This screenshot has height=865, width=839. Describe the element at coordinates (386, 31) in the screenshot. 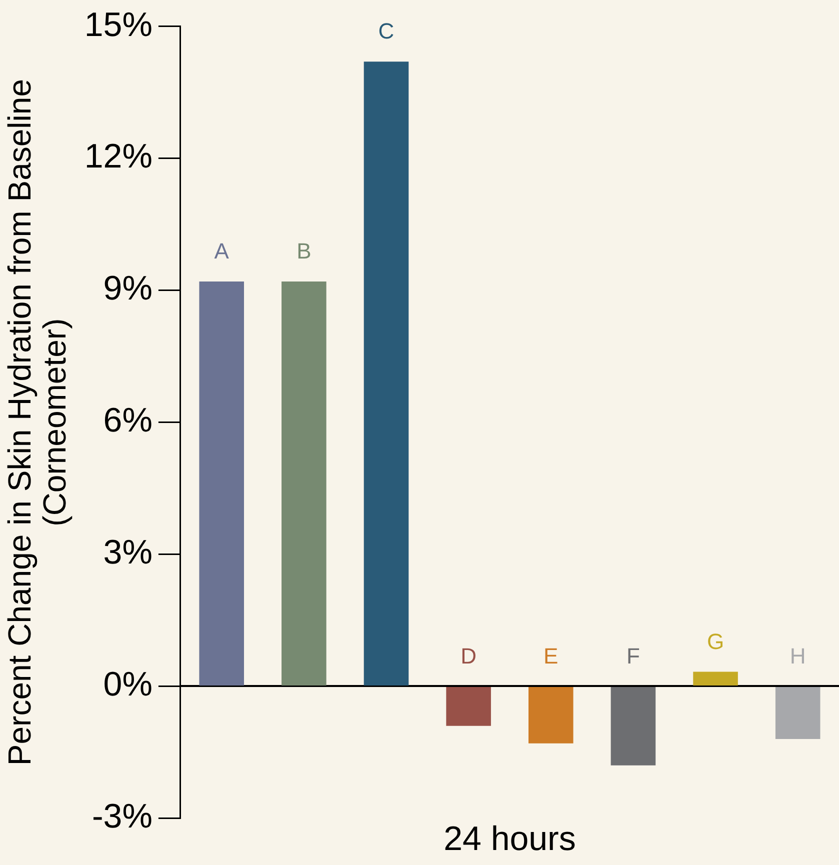

I see `x-tick-label: C` at that location.